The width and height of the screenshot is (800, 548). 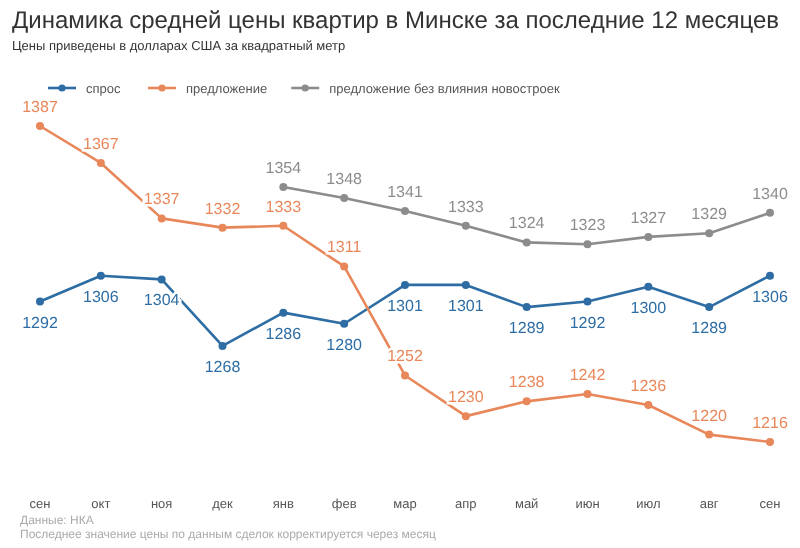 What do you see at coordinates (345, 344) in the screenshot?
I see `data-label: 1280` at bounding box center [345, 344].